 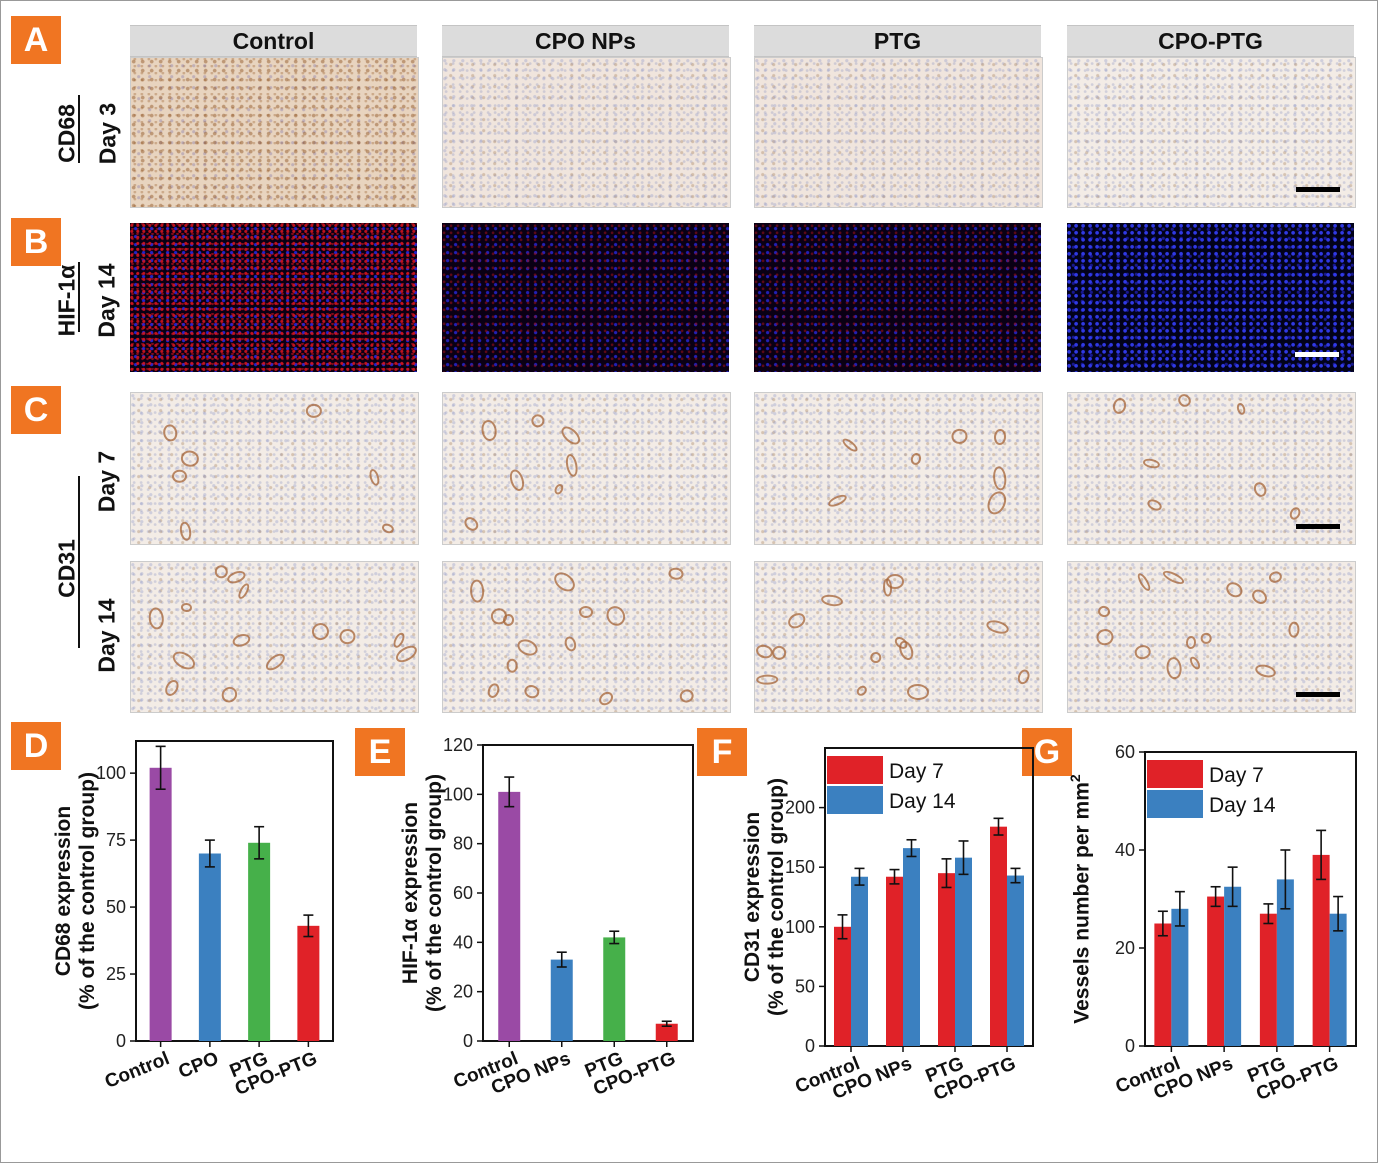 What do you see at coordinates (752, 897) in the screenshot?
I see `y-axis-label-line1: CD31 expression` at bounding box center [752, 897].